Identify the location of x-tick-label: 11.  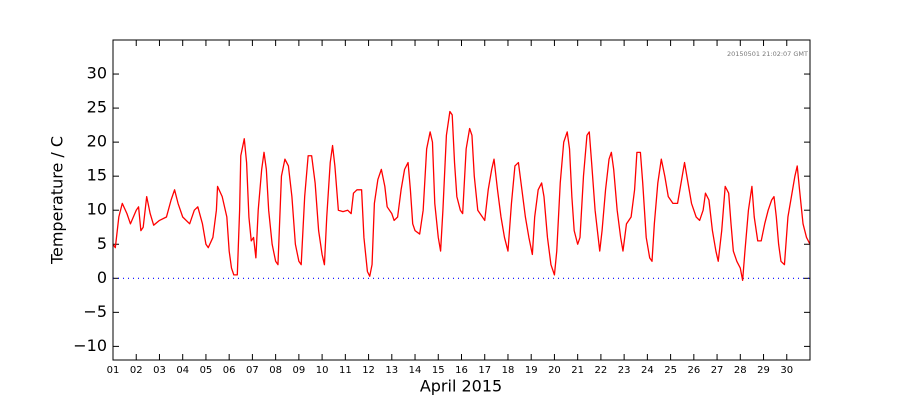
(345, 370).